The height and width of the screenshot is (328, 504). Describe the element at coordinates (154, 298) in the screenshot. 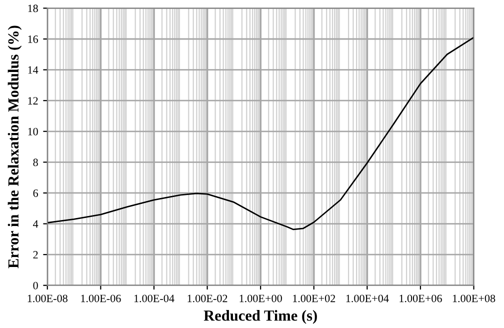

I see `x-tick-label: 1.00E-04` at that location.